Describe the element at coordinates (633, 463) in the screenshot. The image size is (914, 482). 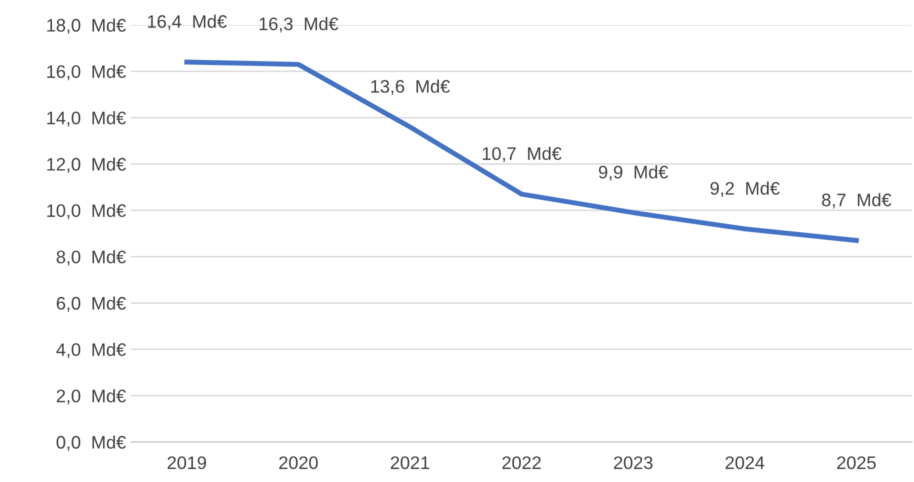
I see `x-tick-label: 2023` at that location.